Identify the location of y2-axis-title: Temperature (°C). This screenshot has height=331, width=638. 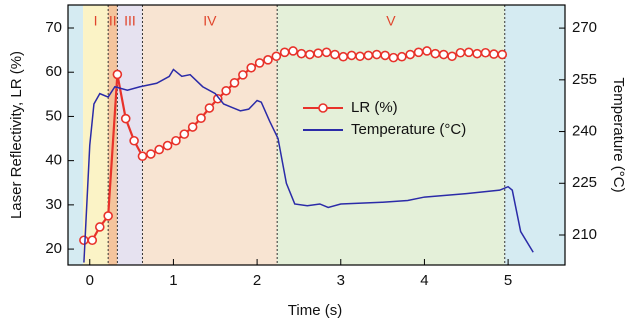
(618, 134).